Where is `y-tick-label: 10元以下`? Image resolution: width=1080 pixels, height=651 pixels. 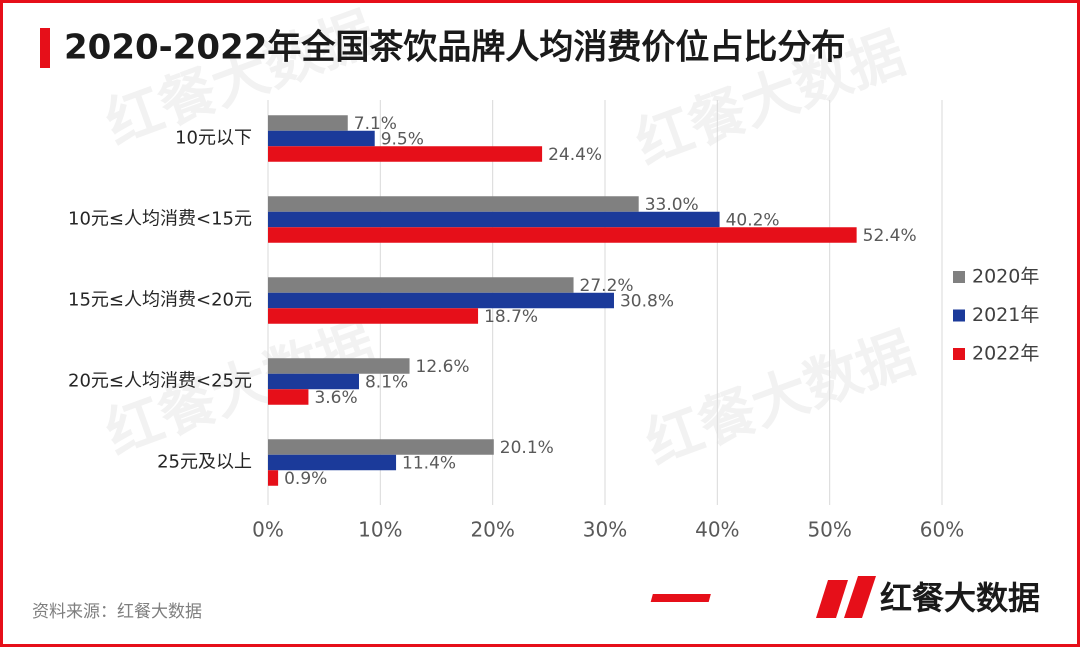
y-tick-label: 10元以下 is located at coordinates (213, 138).